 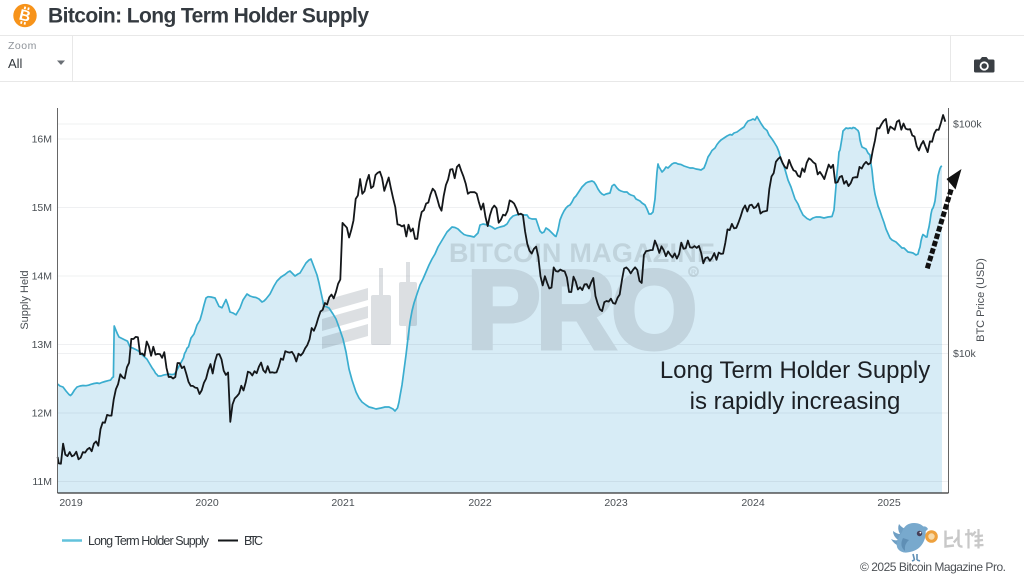 I want to click on svg-text: 11M, so click(x=42, y=482).